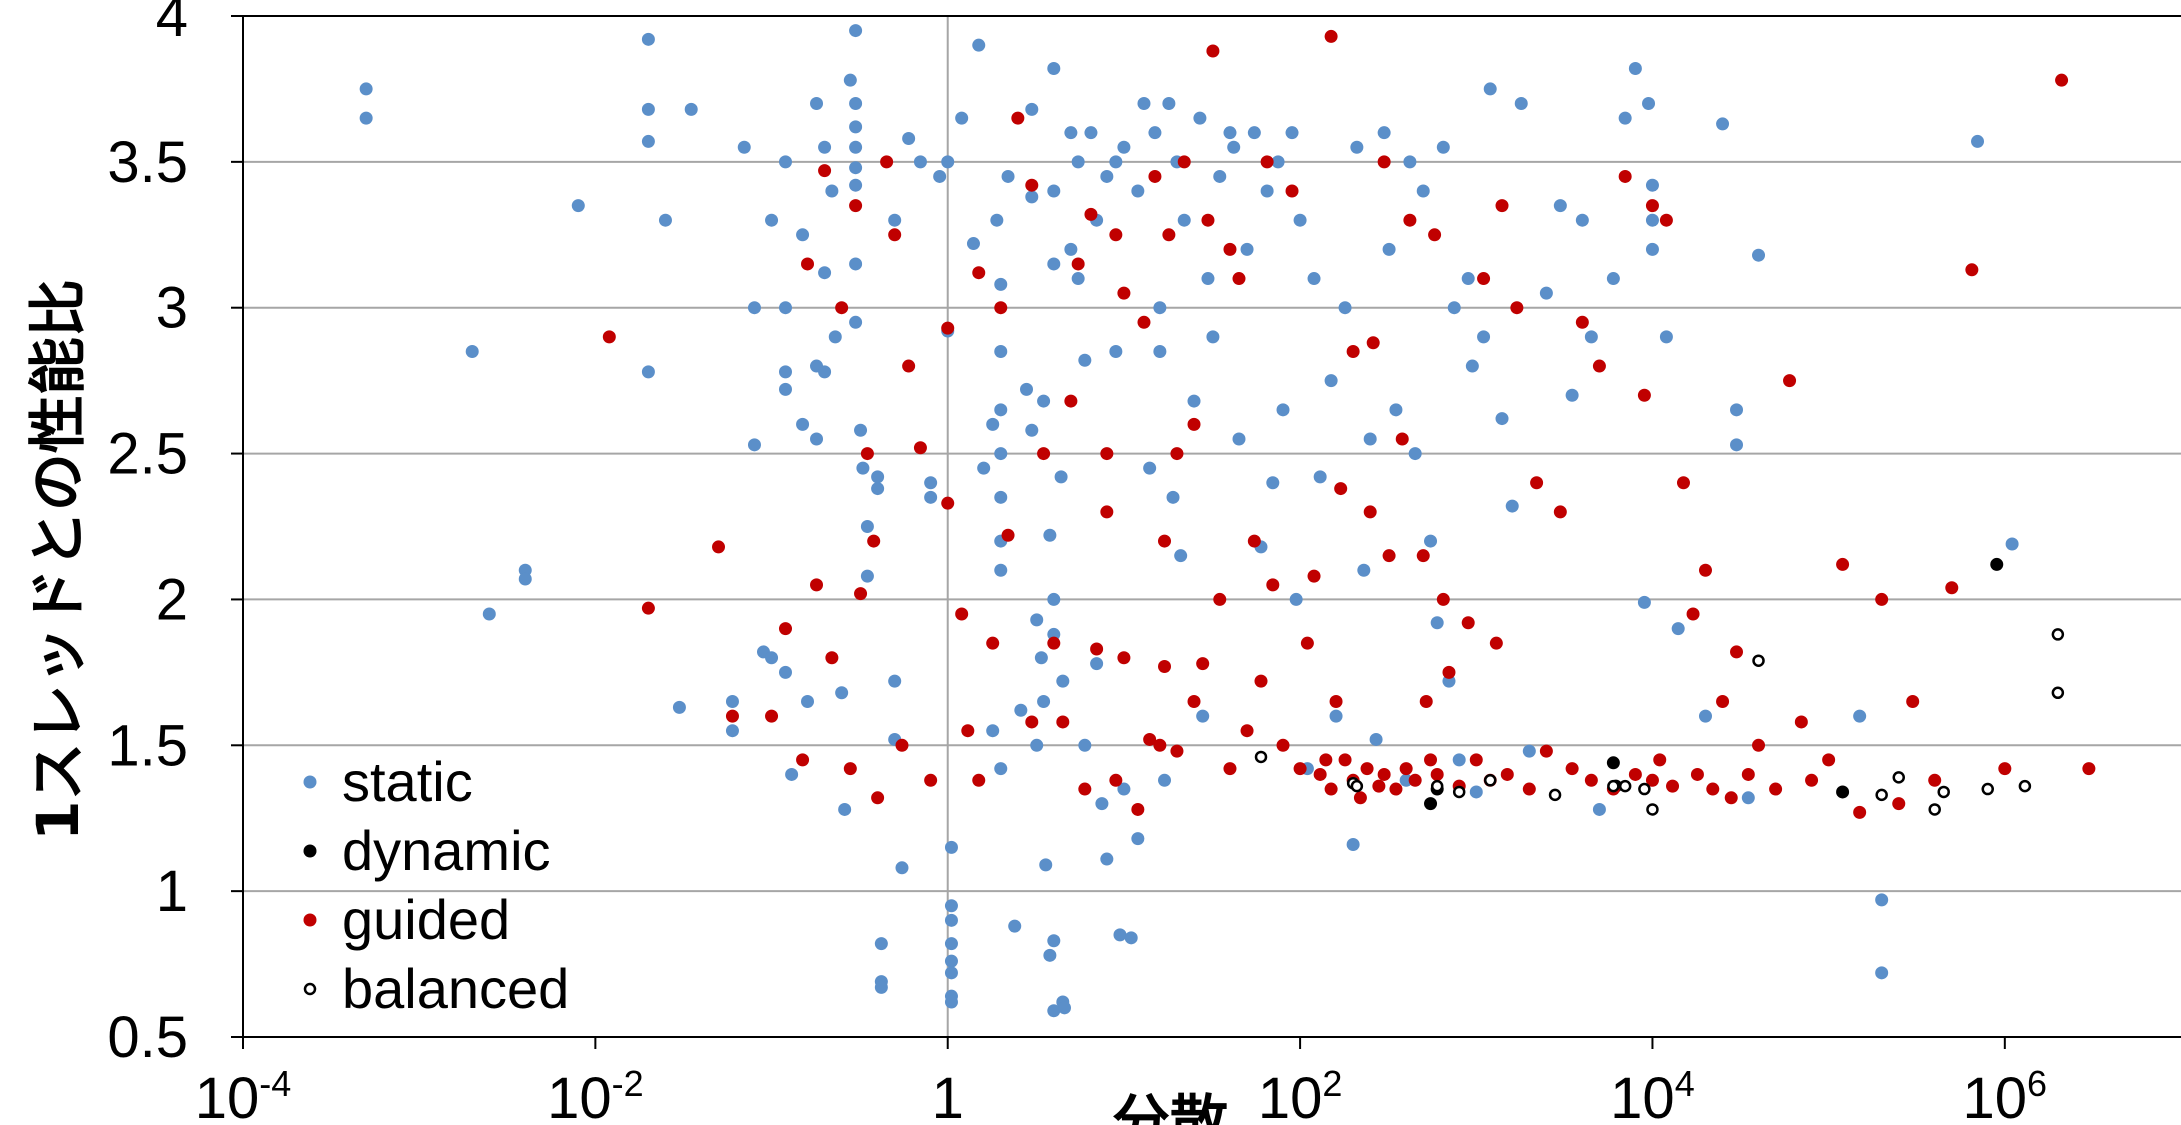 The height and width of the screenshot is (1125, 2181). What do you see at coordinates (1170, 1106) in the screenshot?
I see `x-axis-title: 分散` at bounding box center [1170, 1106].